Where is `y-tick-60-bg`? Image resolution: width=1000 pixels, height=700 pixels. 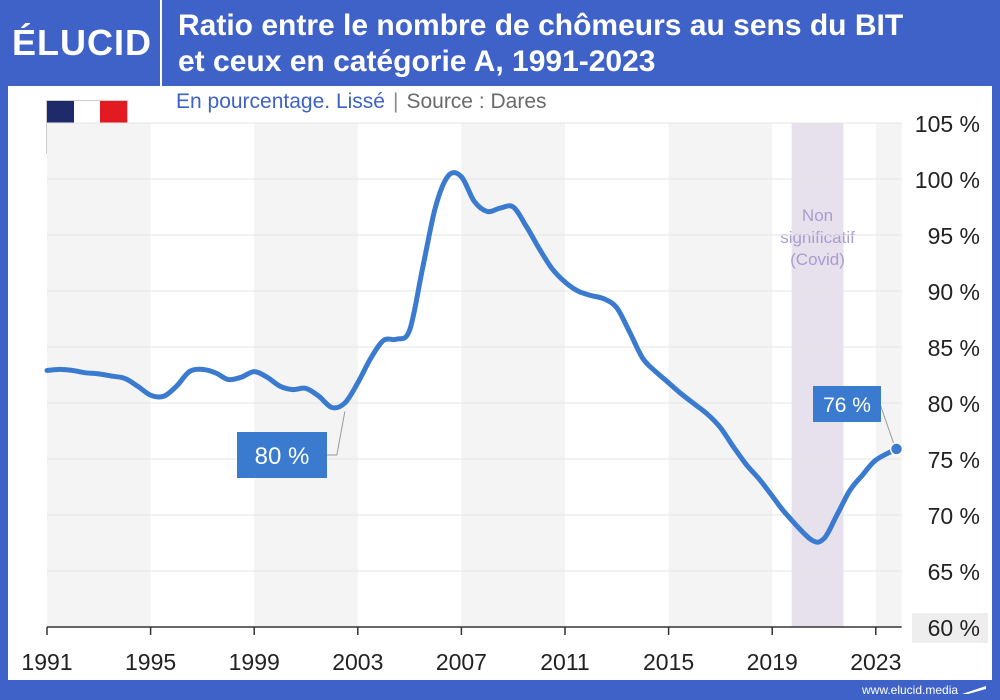
y-tick-60-bg is located at coordinates (950, 628).